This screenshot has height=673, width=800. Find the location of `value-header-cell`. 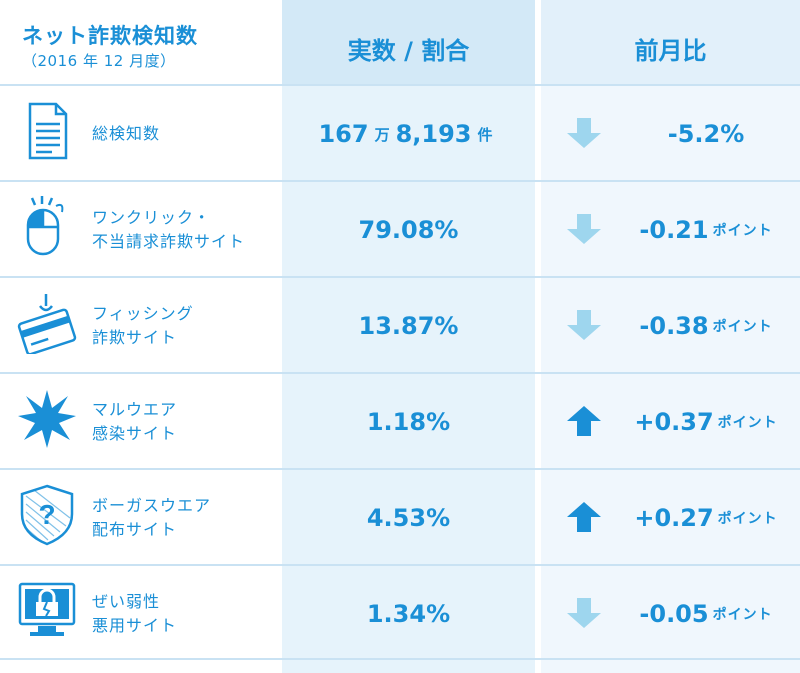

value-header-cell is located at coordinates (408, 42).